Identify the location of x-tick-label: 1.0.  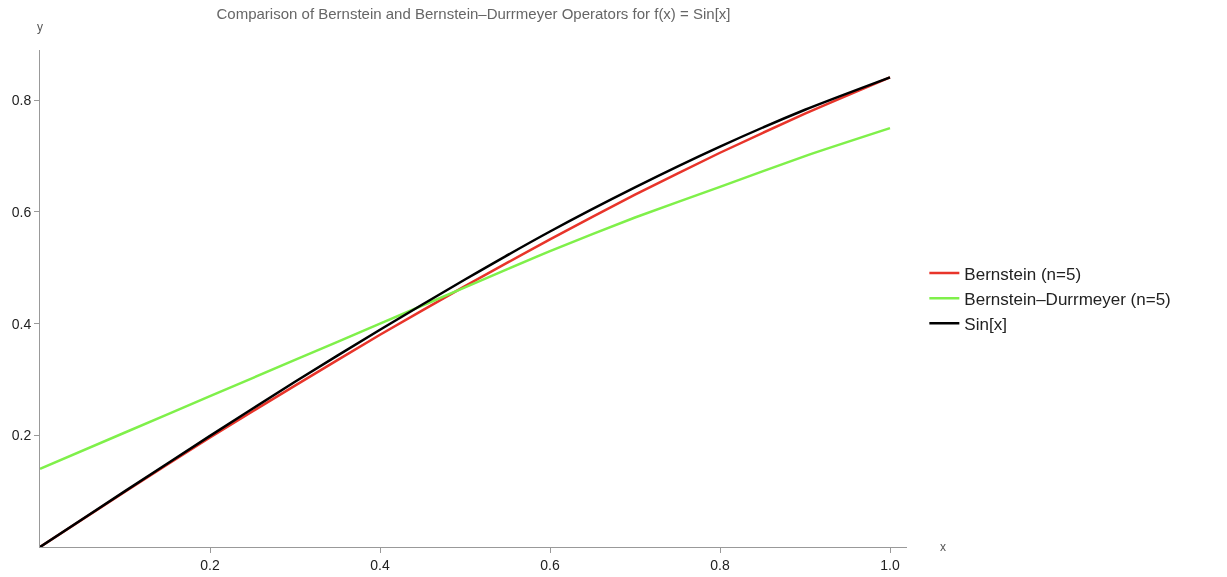
(890, 564).